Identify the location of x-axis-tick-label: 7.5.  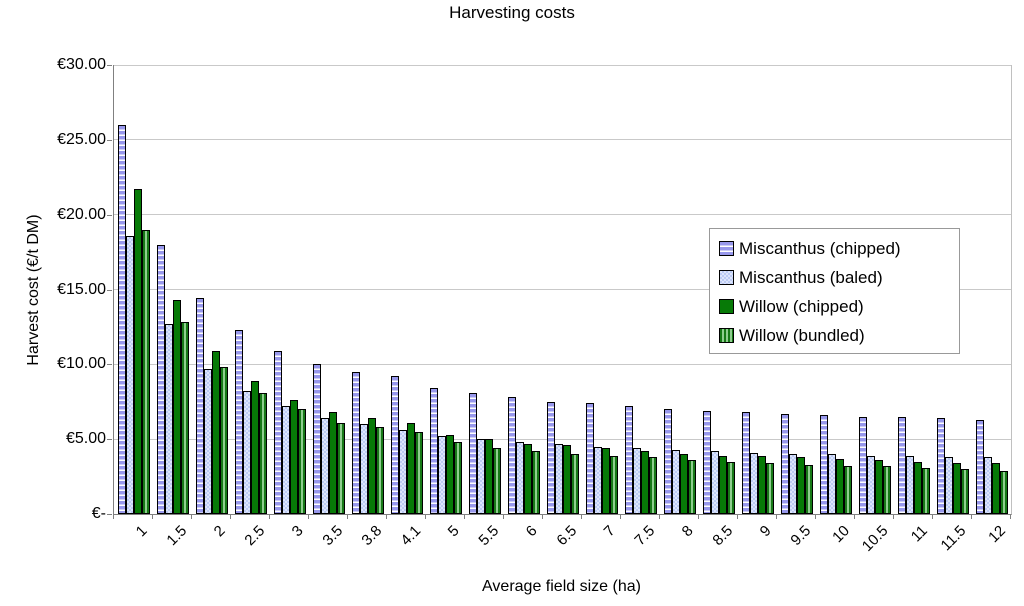
(644, 536).